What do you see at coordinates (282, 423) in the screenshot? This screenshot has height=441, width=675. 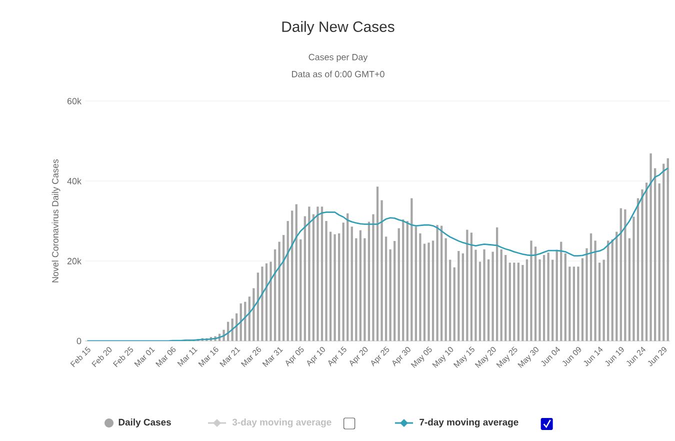 I see `legend-label: 3-day moving average` at bounding box center [282, 423].